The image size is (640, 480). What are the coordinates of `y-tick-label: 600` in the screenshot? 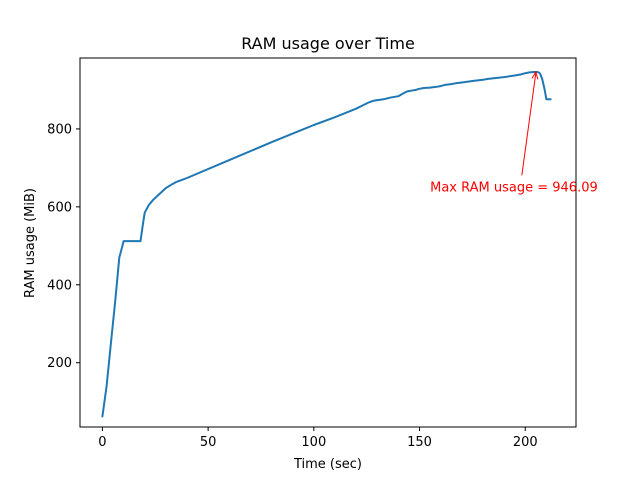 It's located at (59, 207).